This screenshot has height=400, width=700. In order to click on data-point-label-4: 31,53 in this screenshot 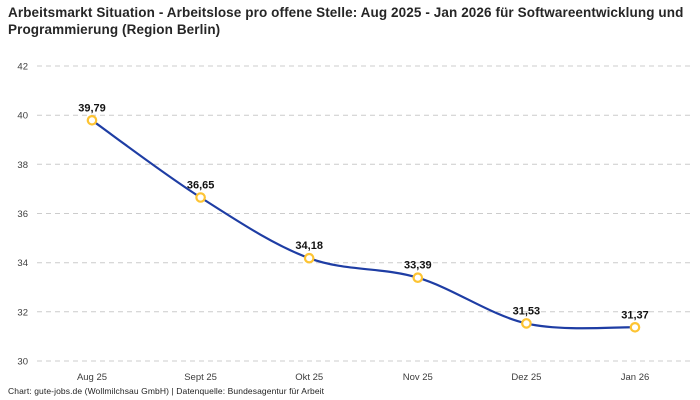, I will do `click(527, 311)`.